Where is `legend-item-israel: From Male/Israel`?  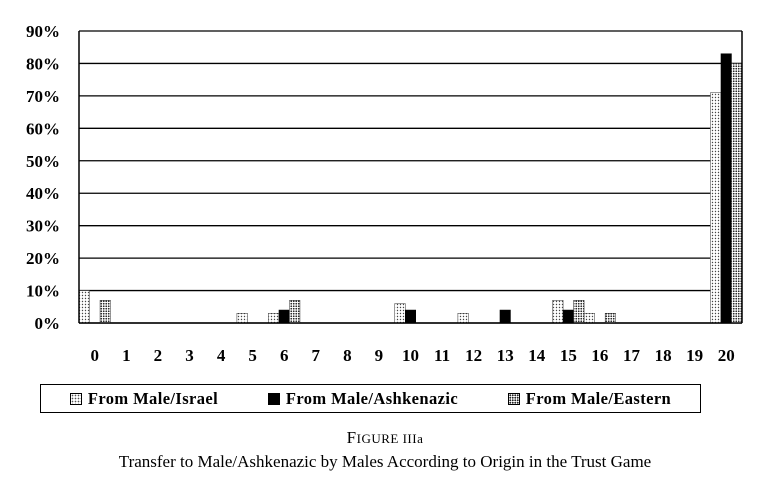 legend-item-israel: From Male/Israel is located at coordinates (144, 398).